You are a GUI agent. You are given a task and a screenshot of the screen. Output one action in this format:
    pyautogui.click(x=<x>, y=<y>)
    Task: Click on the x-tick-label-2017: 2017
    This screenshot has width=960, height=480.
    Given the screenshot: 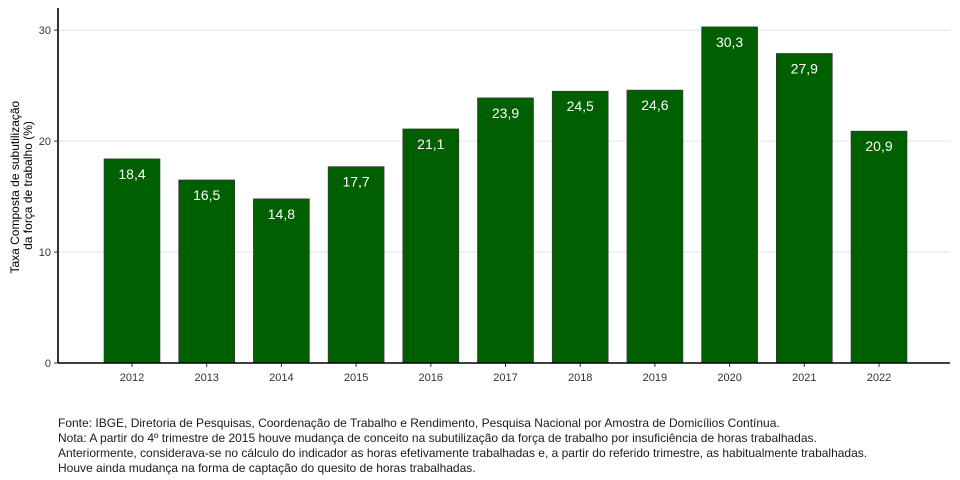 What is the action you would take?
    pyautogui.click(x=505, y=378)
    